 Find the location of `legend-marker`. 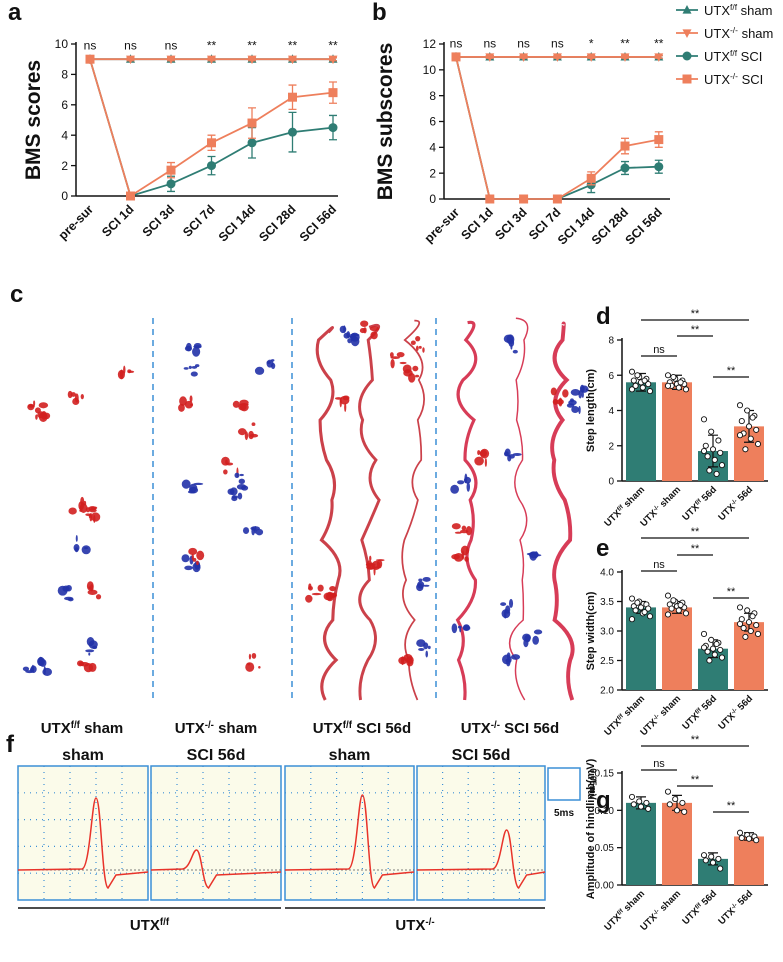

legend-marker is located at coordinates (687, 33).